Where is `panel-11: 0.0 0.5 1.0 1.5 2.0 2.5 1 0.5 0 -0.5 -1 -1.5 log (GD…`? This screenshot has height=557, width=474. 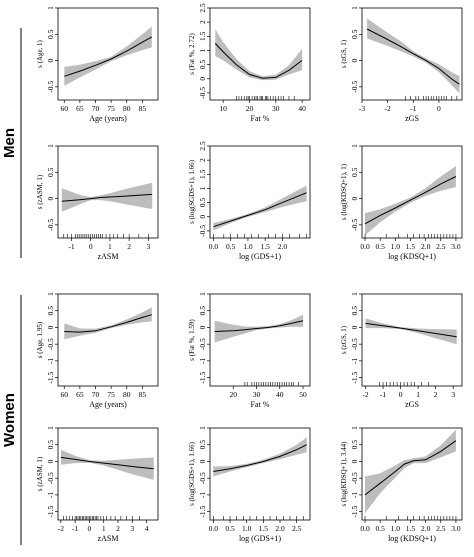 panel-11: 0.0 0.5 1.0 1.5 2.0 2.5 1 0.5 0 -0.5 -1 -1.5 log (GD… is located at coordinates (249, 484).